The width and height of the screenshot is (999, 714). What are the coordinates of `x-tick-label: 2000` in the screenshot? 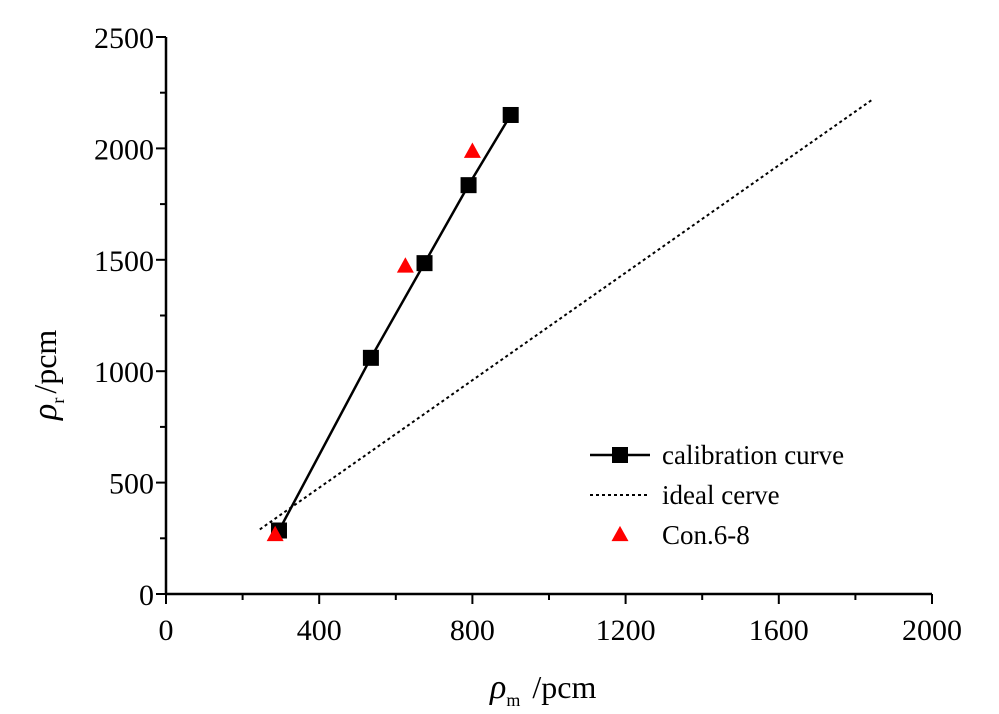 It's located at (932, 630).